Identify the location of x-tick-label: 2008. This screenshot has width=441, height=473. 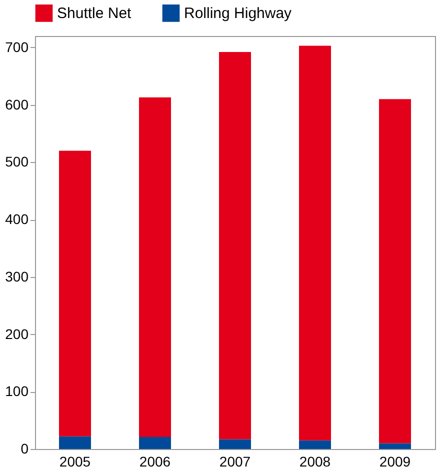
(315, 462).